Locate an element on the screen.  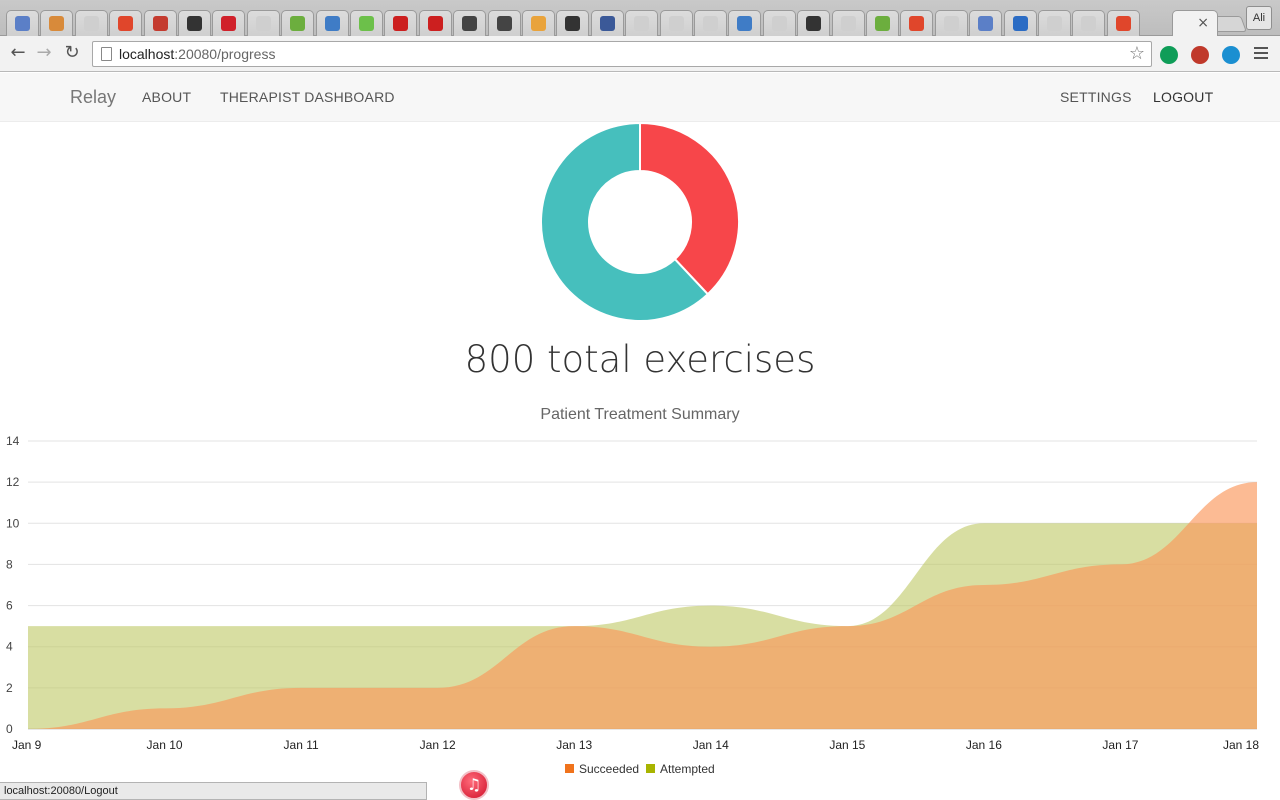
x-tick-label: Jan 16 is located at coordinates (984, 745).